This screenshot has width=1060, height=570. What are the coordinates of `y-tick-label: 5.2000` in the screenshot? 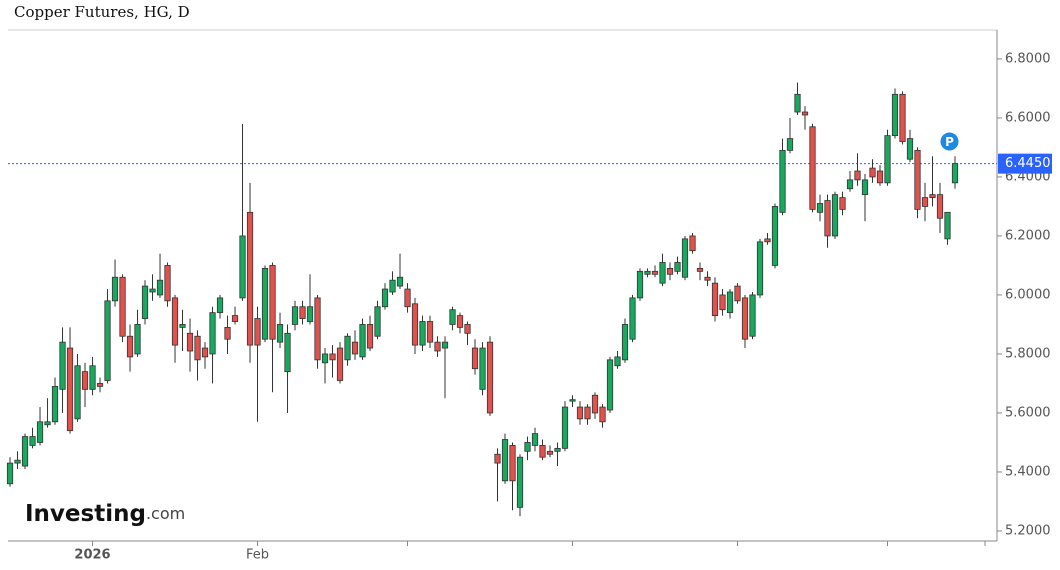 It's located at (1028, 530).